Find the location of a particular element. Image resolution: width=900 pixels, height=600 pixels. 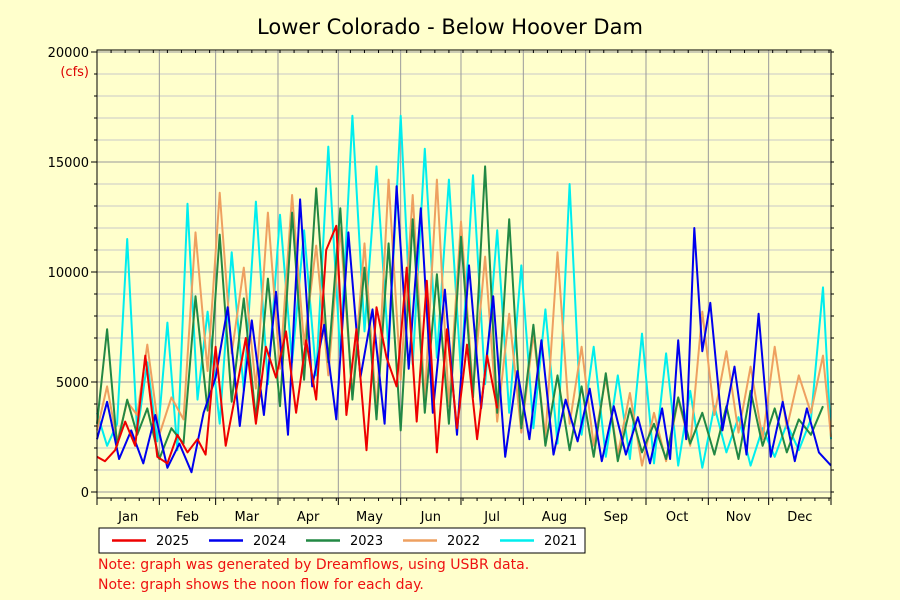

y-unit-label: (cfs) is located at coordinates (74, 72).